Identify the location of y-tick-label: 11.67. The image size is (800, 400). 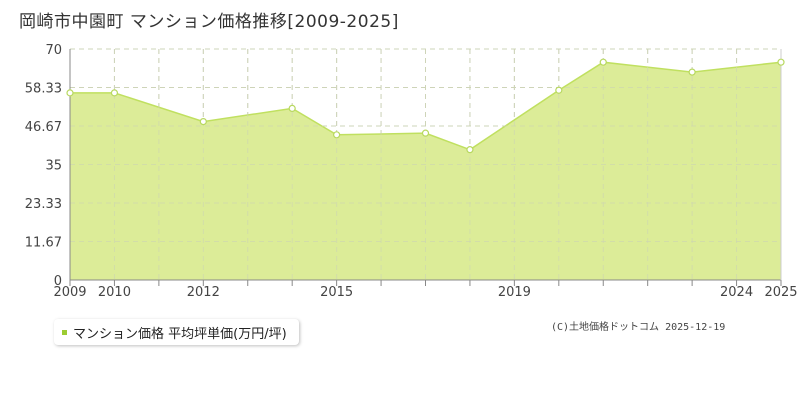
(43, 242).